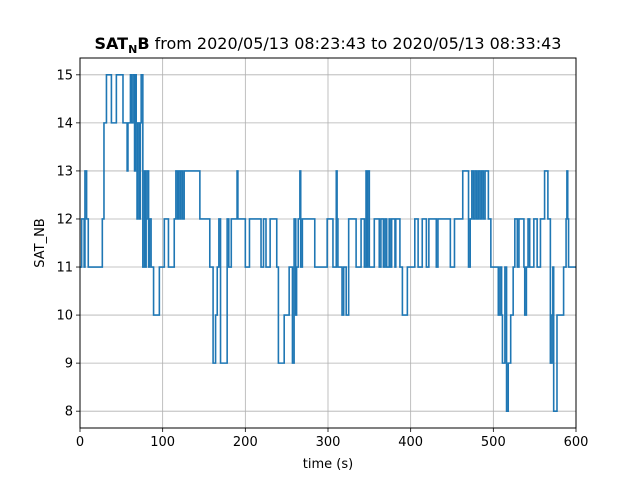  I want to click on x-axis-ticks: 0 100 200 300 400 500 600, so click(332, 439).